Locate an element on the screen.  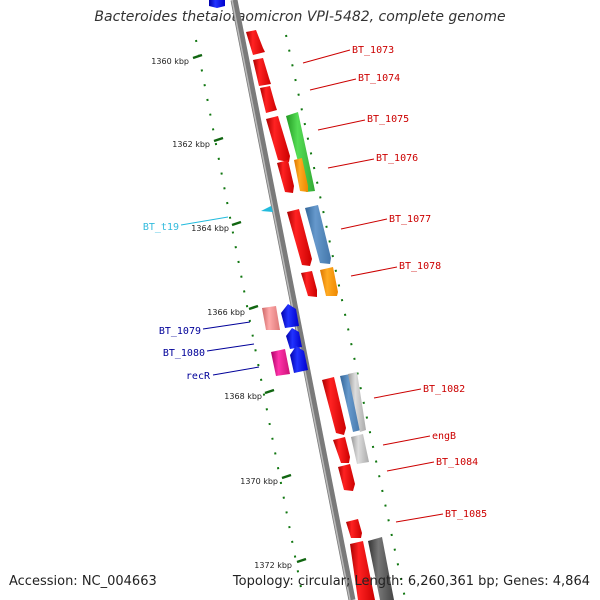
scale-label: 1364 kbp is located at coordinates (210, 228).